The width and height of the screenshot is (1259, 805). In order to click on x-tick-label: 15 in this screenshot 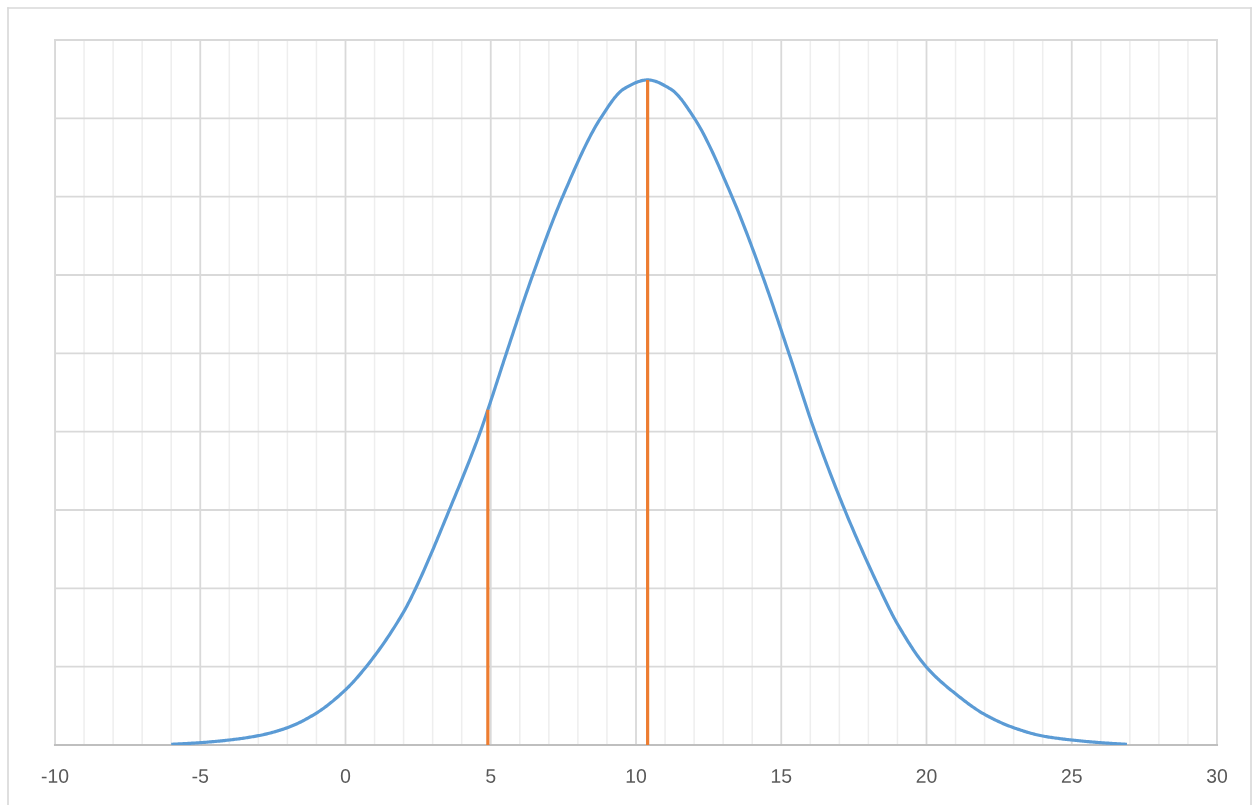, I will do `click(781, 776)`.